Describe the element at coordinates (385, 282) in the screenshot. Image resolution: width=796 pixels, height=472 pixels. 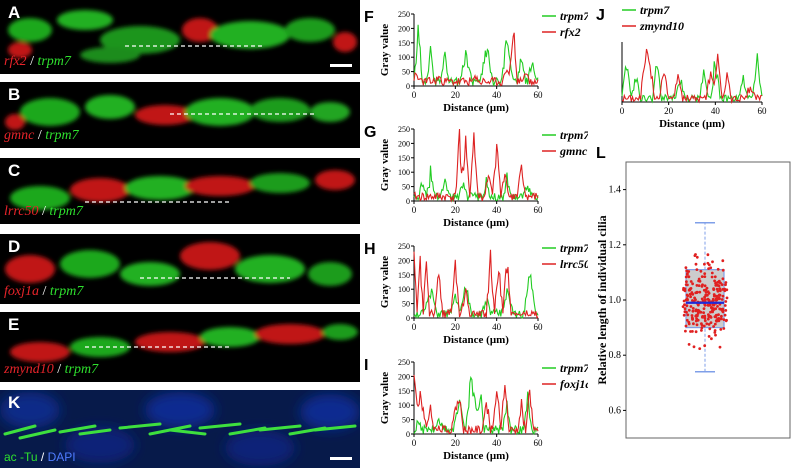
I see `y-axis-label: Gray value` at that location.